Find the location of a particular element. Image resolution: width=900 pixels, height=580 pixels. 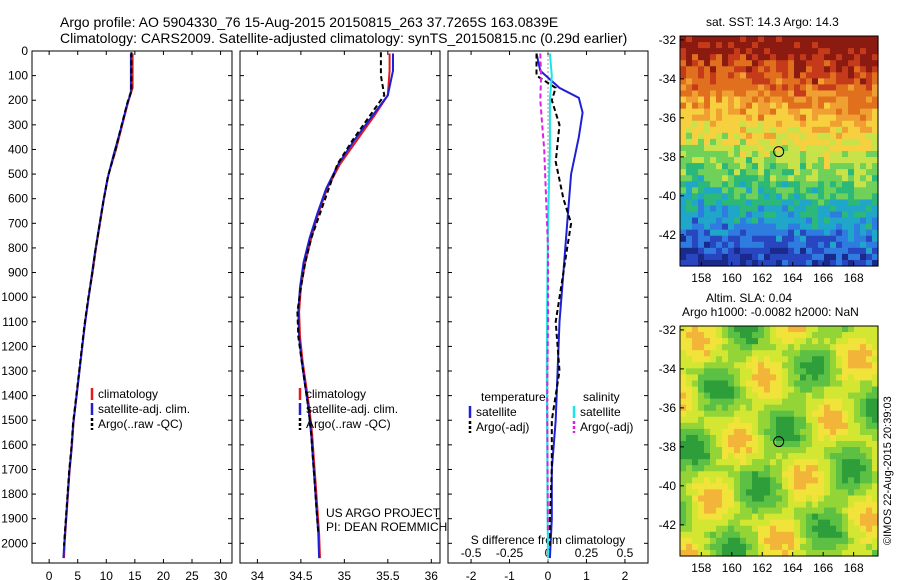

map-y-tick-label: -42 is located at coordinates (668, 525).